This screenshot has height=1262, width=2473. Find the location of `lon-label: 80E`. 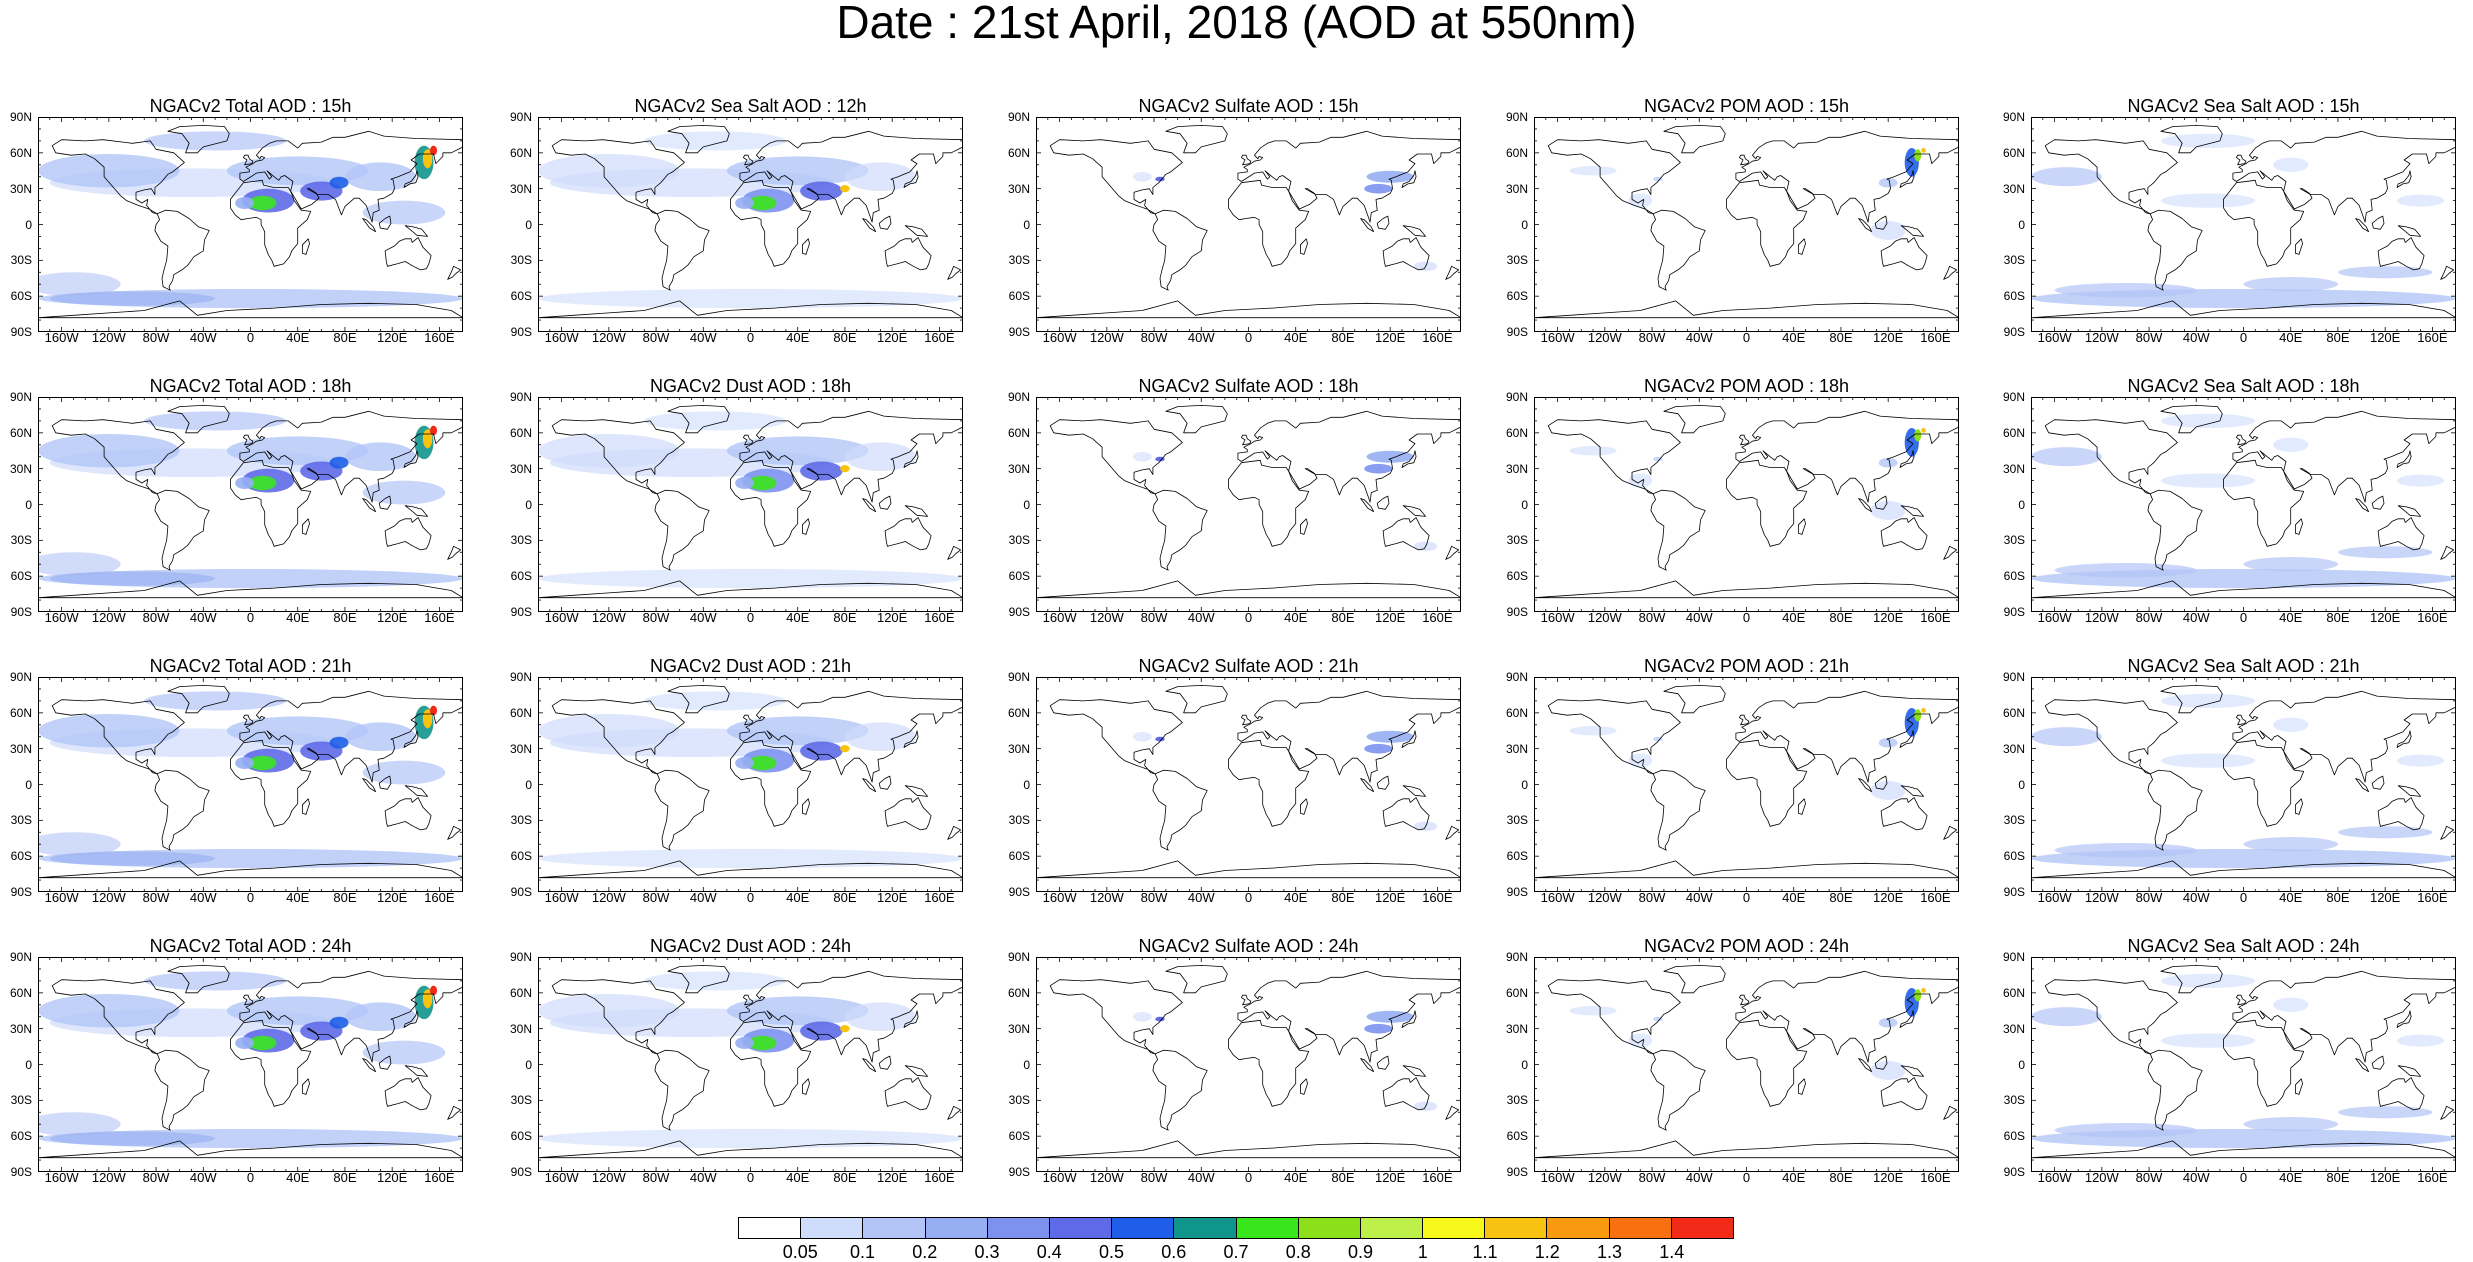

lon-label: 80E is located at coordinates (845, 617).